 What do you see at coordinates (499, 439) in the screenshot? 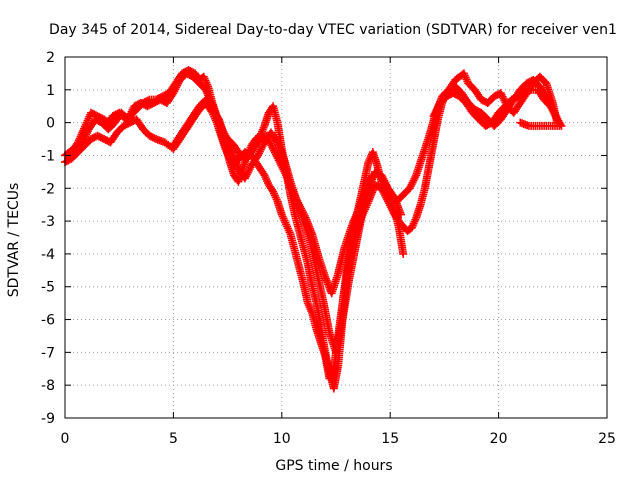
I see `x-tick-label: 20` at bounding box center [499, 439].